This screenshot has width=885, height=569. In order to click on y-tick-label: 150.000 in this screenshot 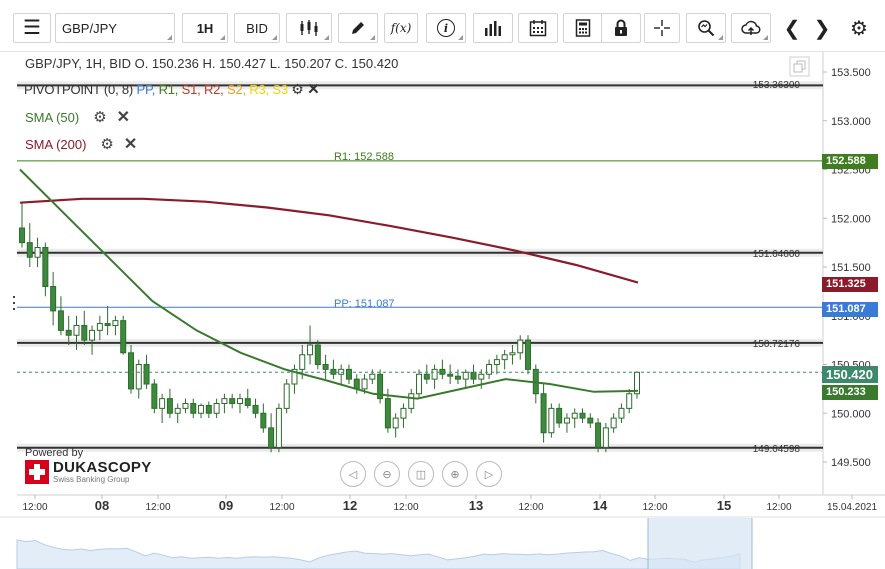, I will do `click(851, 414)`.